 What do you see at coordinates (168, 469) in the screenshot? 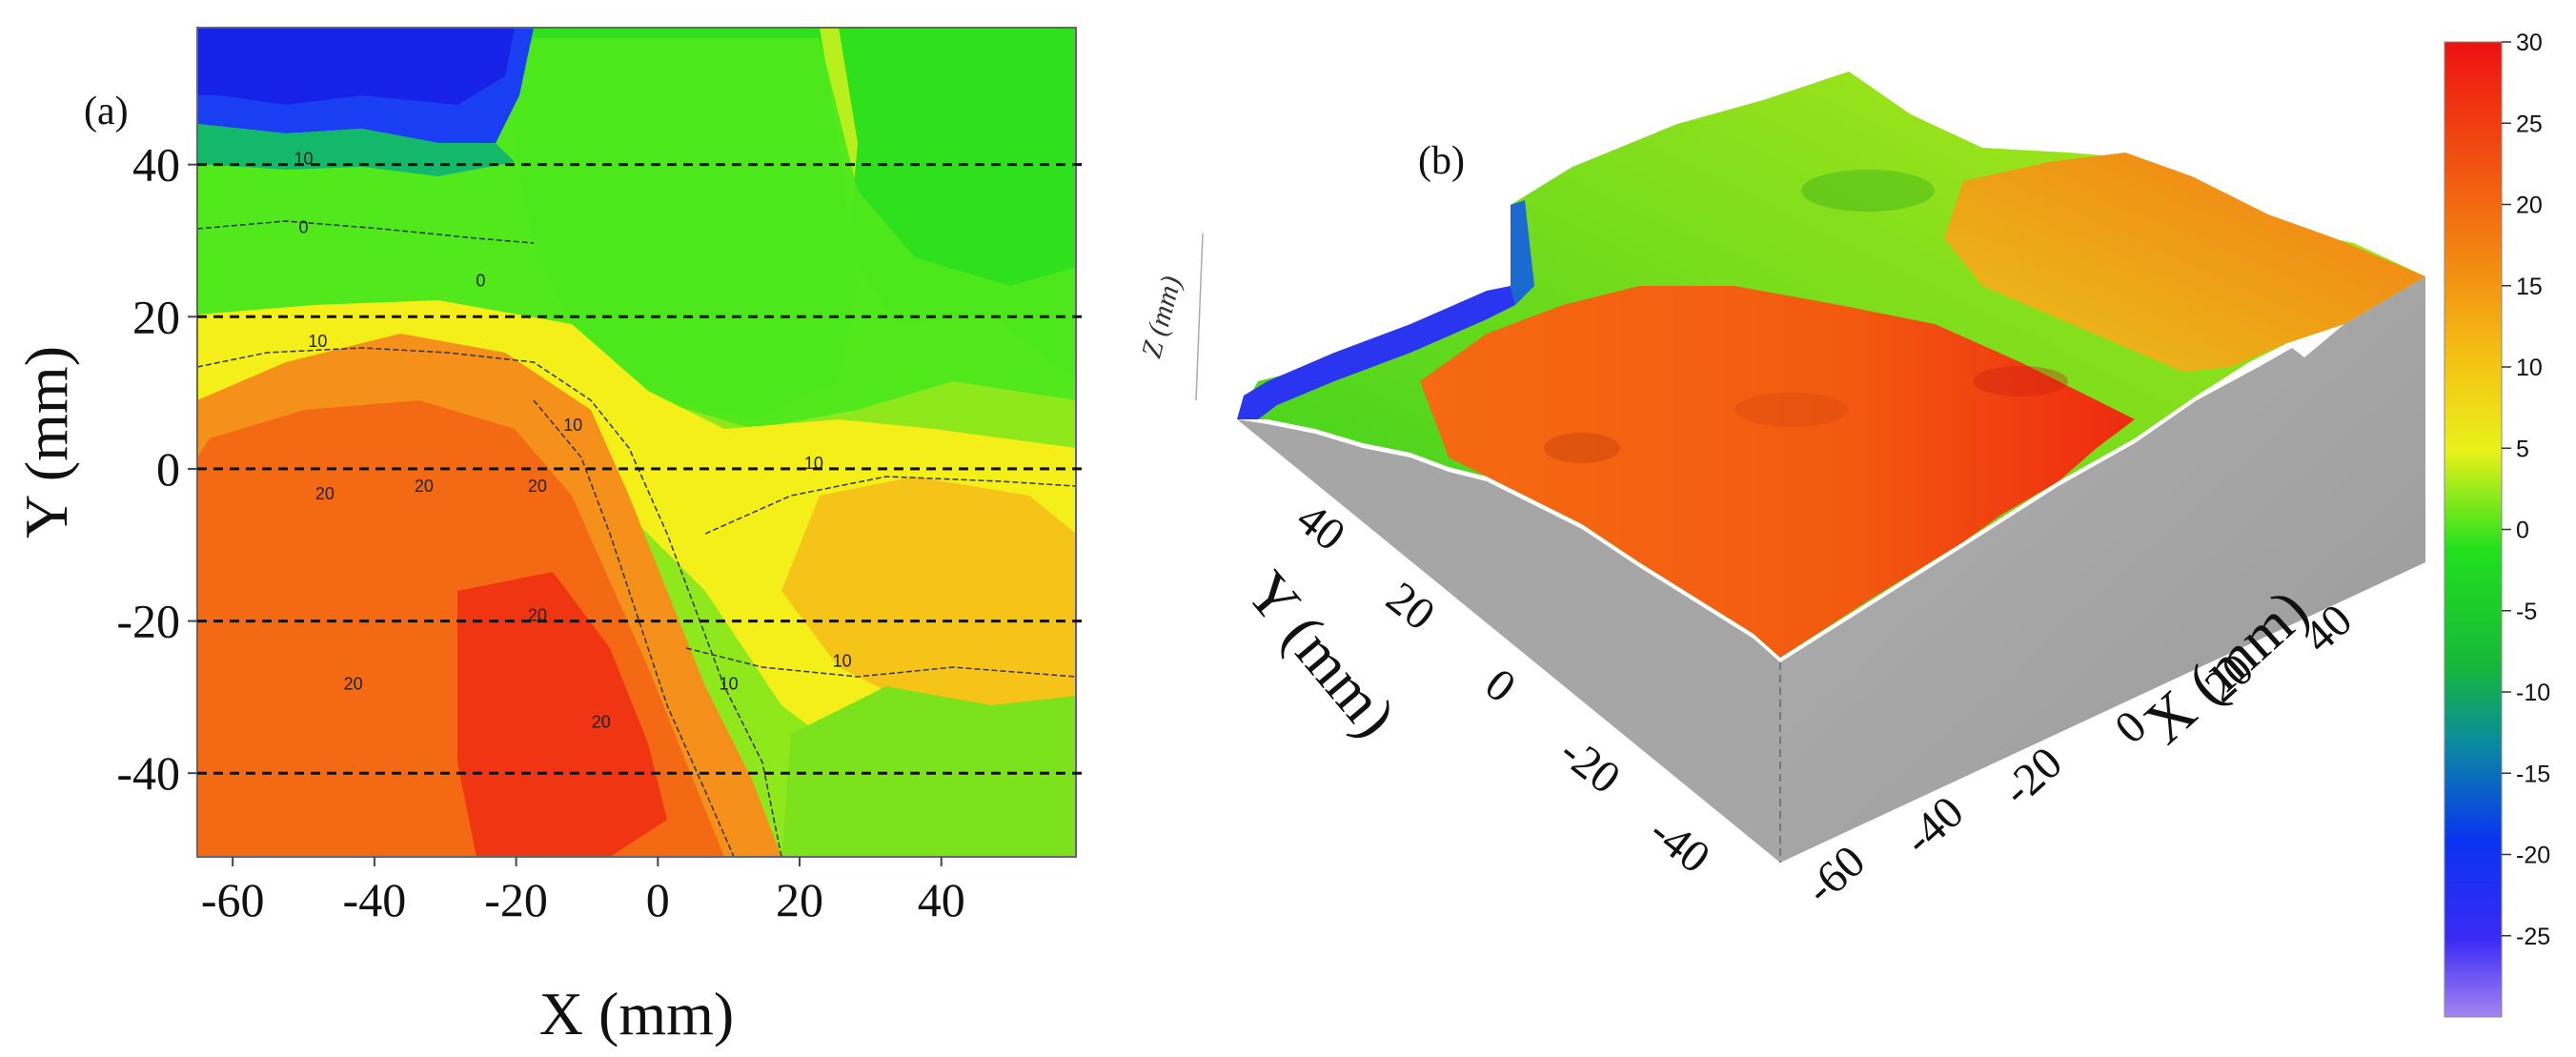
I see `y-tick-label: 0` at bounding box center [168, 469].